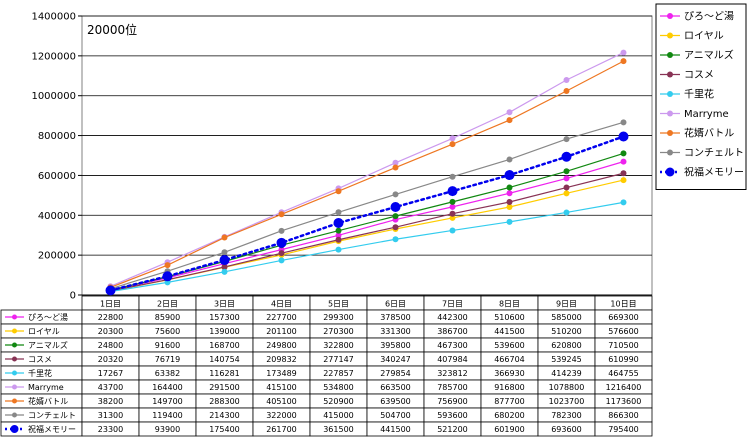 The image size is (750, 439). Describe the element at coordinates (566, 359) in the screenshot. I see `table-value: 539245` at that location.